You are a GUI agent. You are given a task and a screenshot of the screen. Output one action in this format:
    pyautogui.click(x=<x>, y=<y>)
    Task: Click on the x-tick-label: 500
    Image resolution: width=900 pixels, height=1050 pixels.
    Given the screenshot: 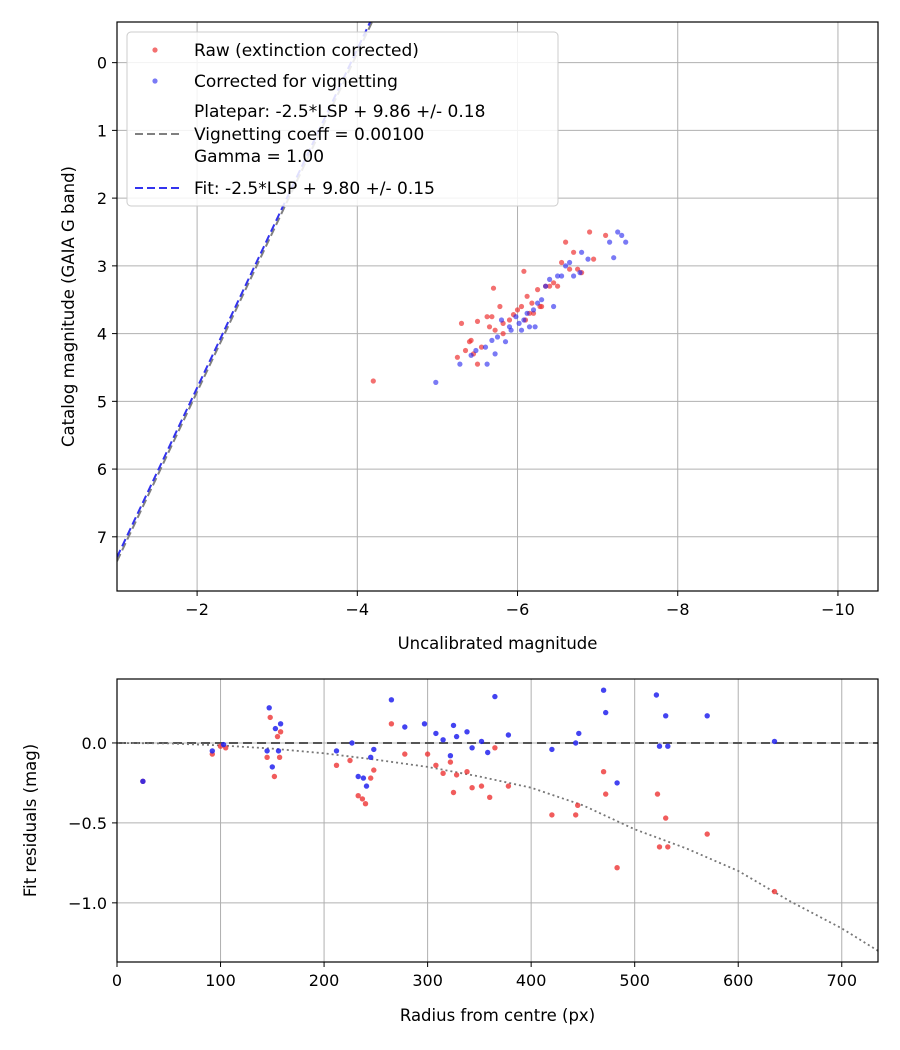 What is the action you would take?
    pyautogui.click(x=634, y=980)
    